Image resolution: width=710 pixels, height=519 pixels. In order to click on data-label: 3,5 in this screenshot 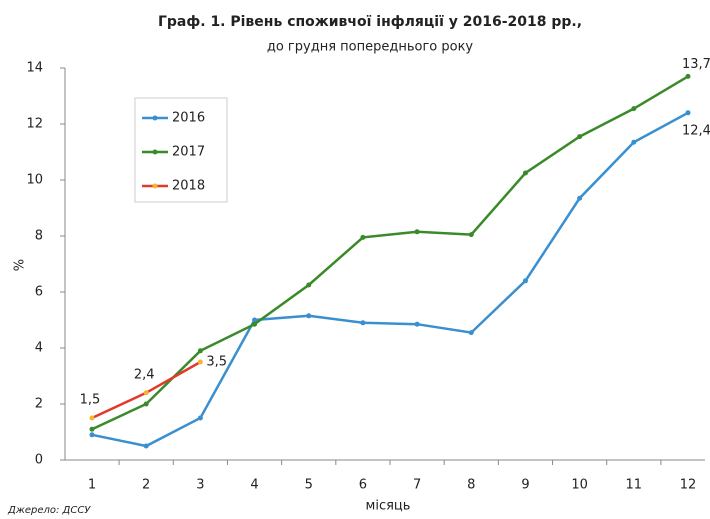, I will do `click(216, 362)`.